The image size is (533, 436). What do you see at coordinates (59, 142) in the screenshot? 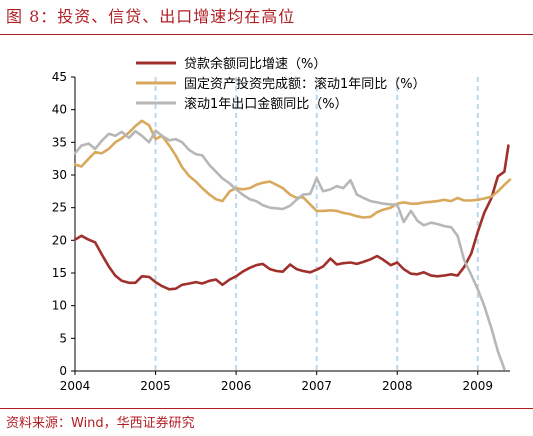
I see `y-tick-label: 35` at bounding box center [59, 142].